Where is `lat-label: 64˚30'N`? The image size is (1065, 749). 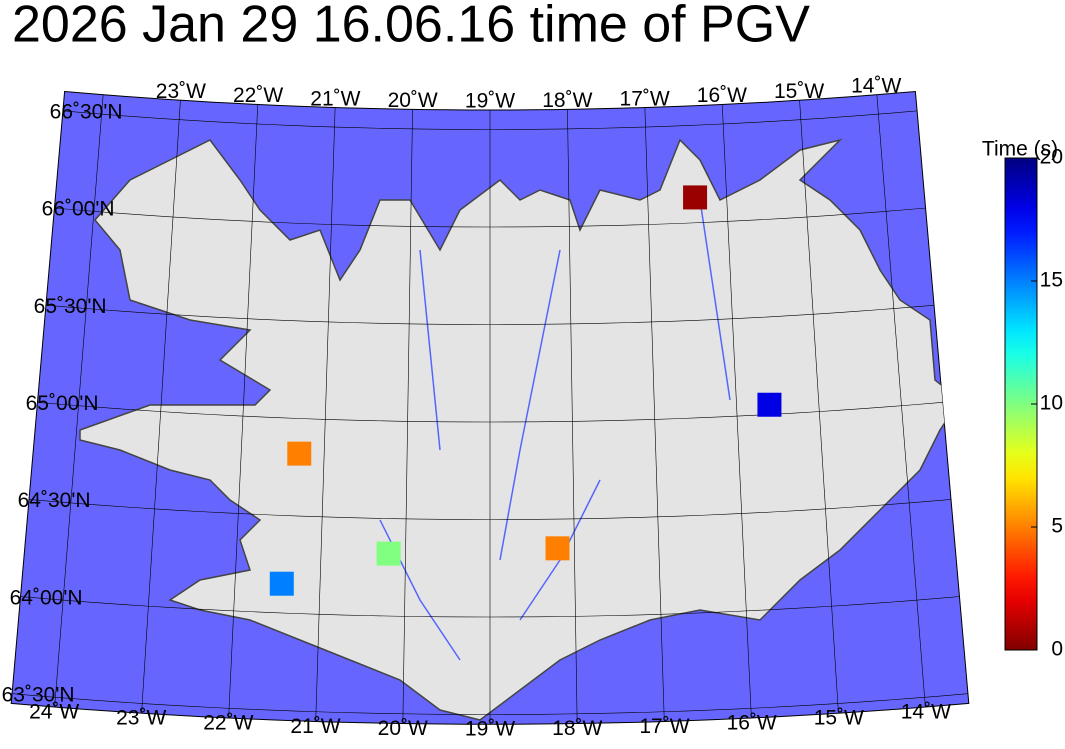
lat-label: 64˚30'N is located at coordinates (54, 500).